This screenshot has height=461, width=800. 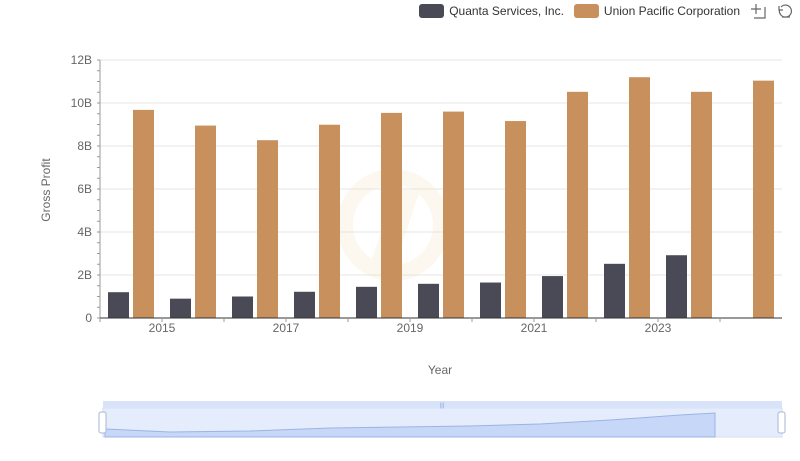 I want to click on bar-union-pacific-2019, so click(x=453, y=214).